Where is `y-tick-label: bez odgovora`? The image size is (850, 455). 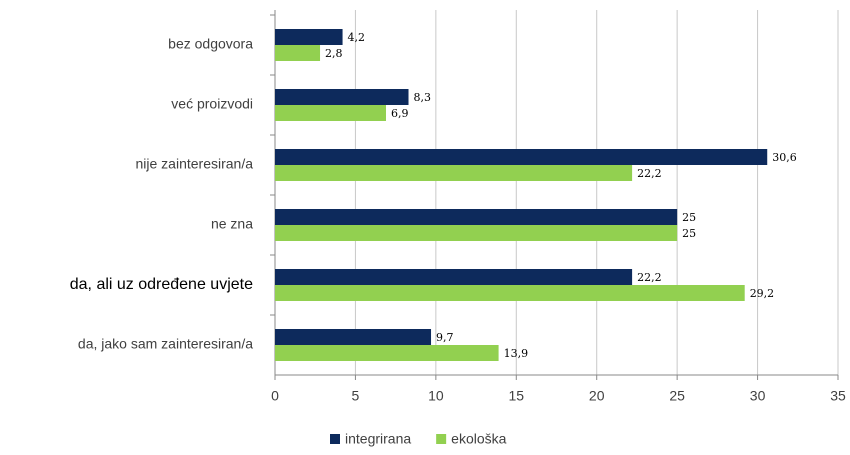
y-tick-label: bez odgovora is located at coordinates (210, 44).